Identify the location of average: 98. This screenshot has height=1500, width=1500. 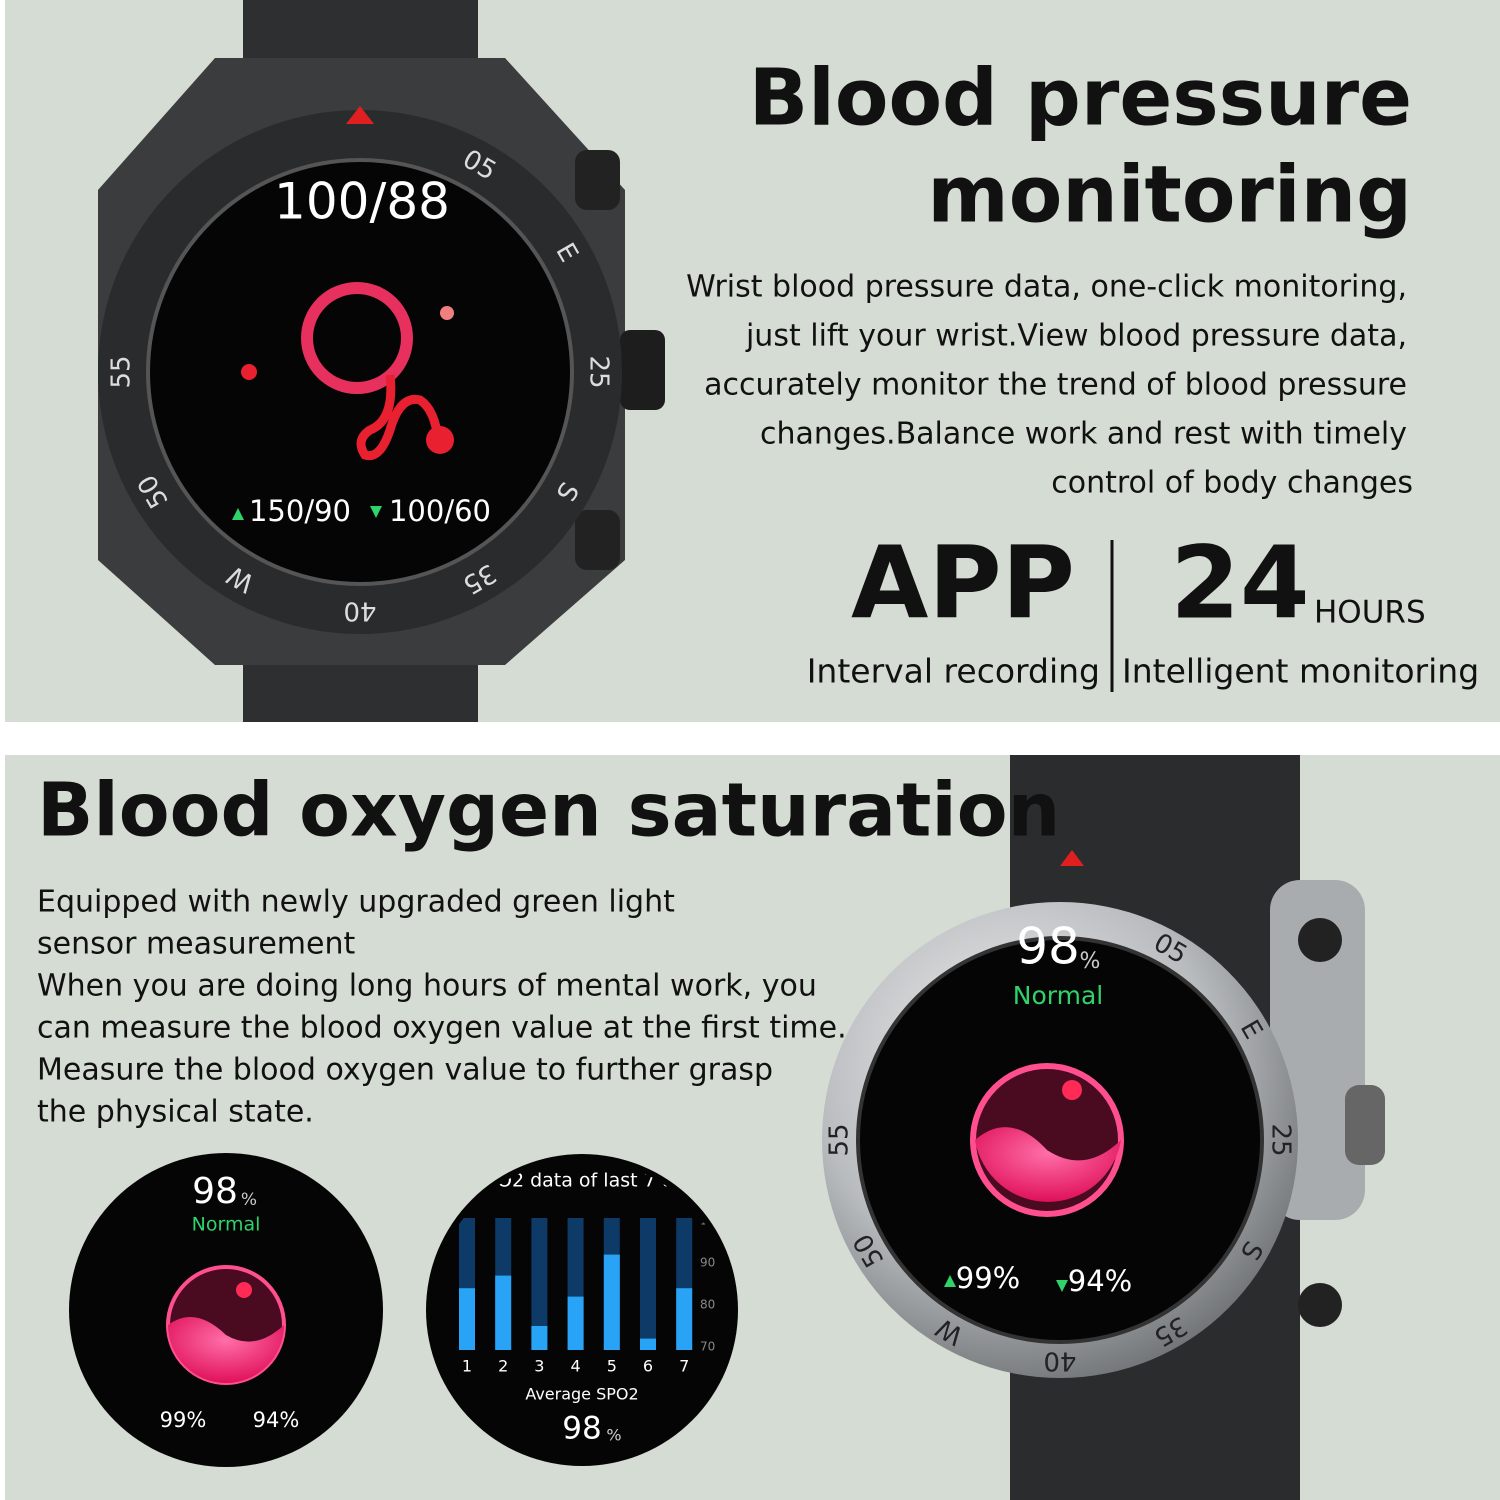
(581, 1429).